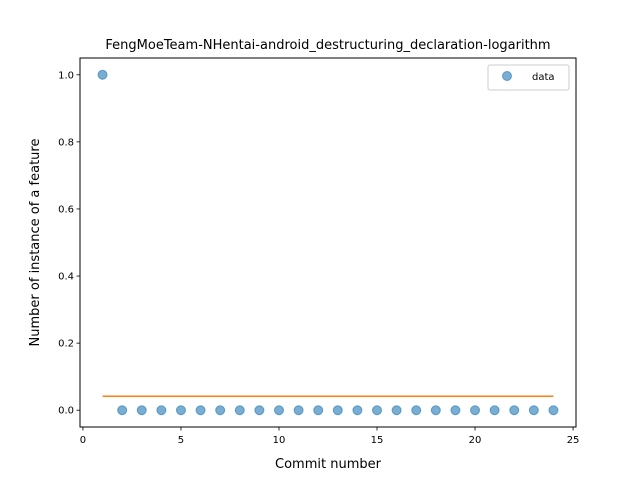 The image size is (640, 480). Describe the element at coordinates (330, 436) in the screenshot. I see `x-axis: 0 5 10 15 20 25` at that location.